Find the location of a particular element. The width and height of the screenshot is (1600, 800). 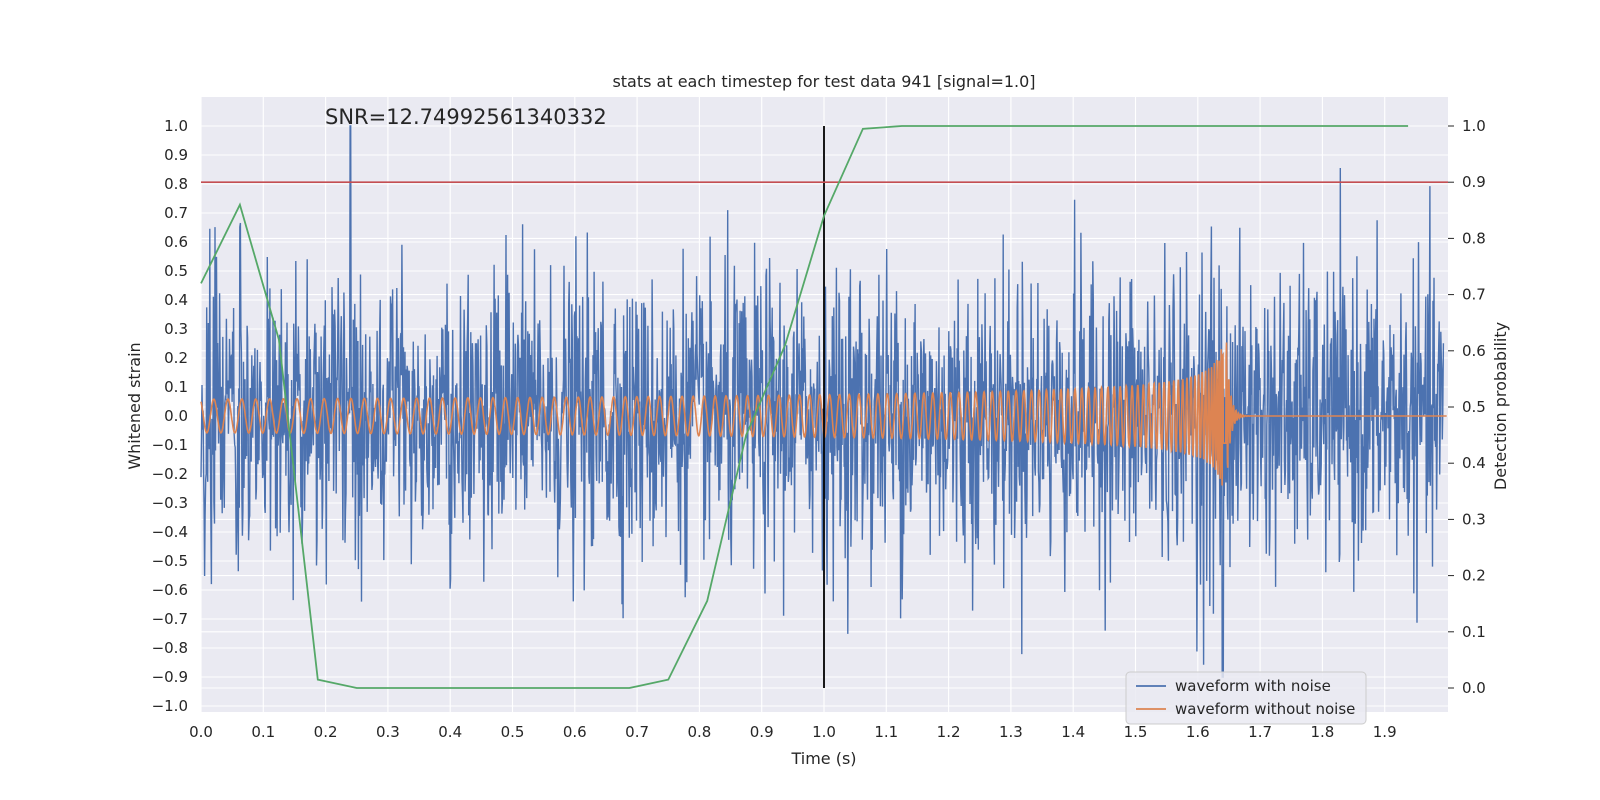

x-tick-label: 0.5 is located at coordinates (513, 732).